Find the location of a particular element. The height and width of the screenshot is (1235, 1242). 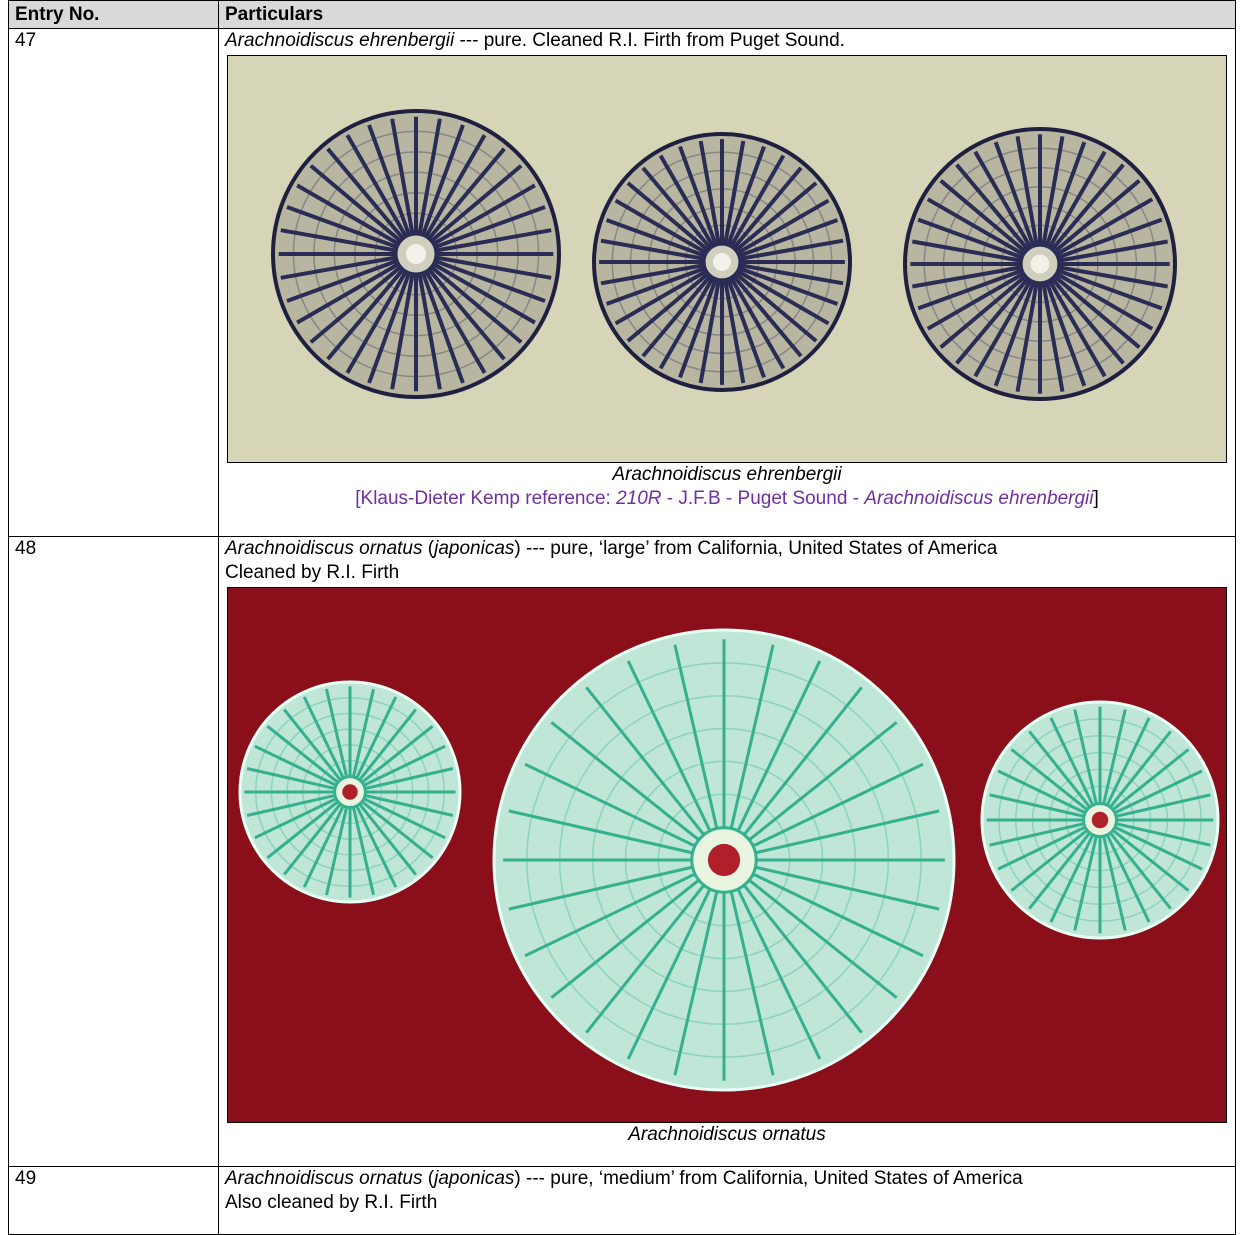

entry-number: 48 is located at coordinates (113, 851).